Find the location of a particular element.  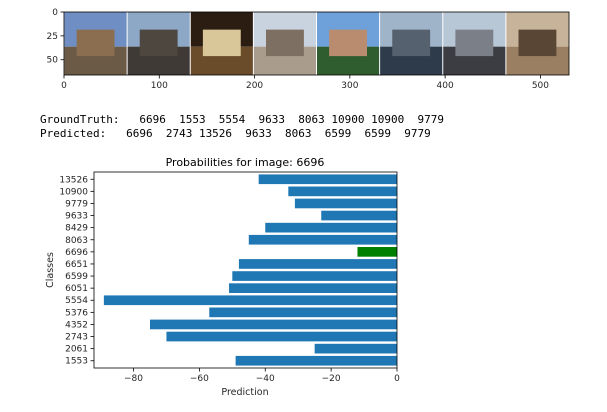

image-strip-x-tick-label: 100 is located at coordinates (159, 86).